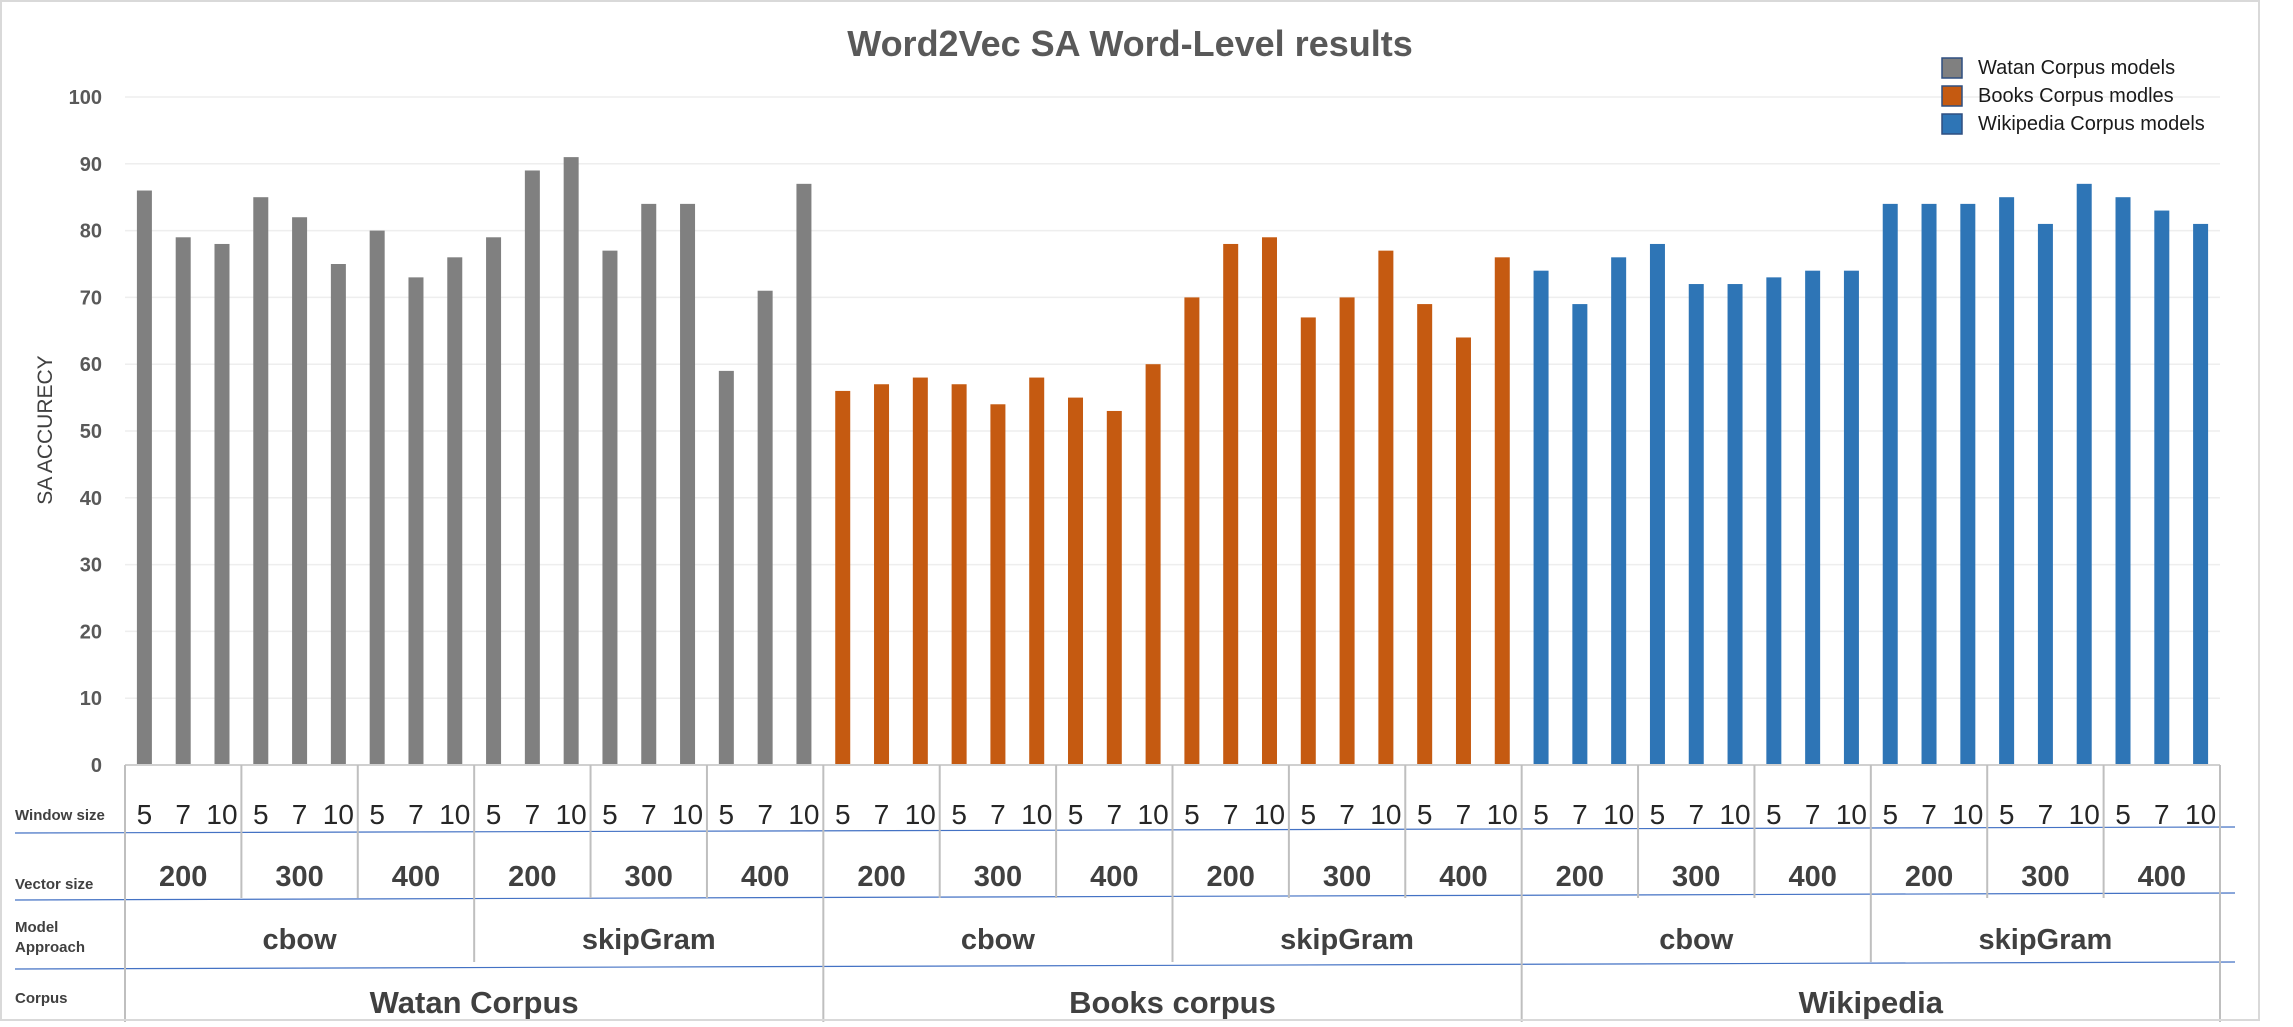  I want to click on y-tick-label: 60, so click(91, 365).